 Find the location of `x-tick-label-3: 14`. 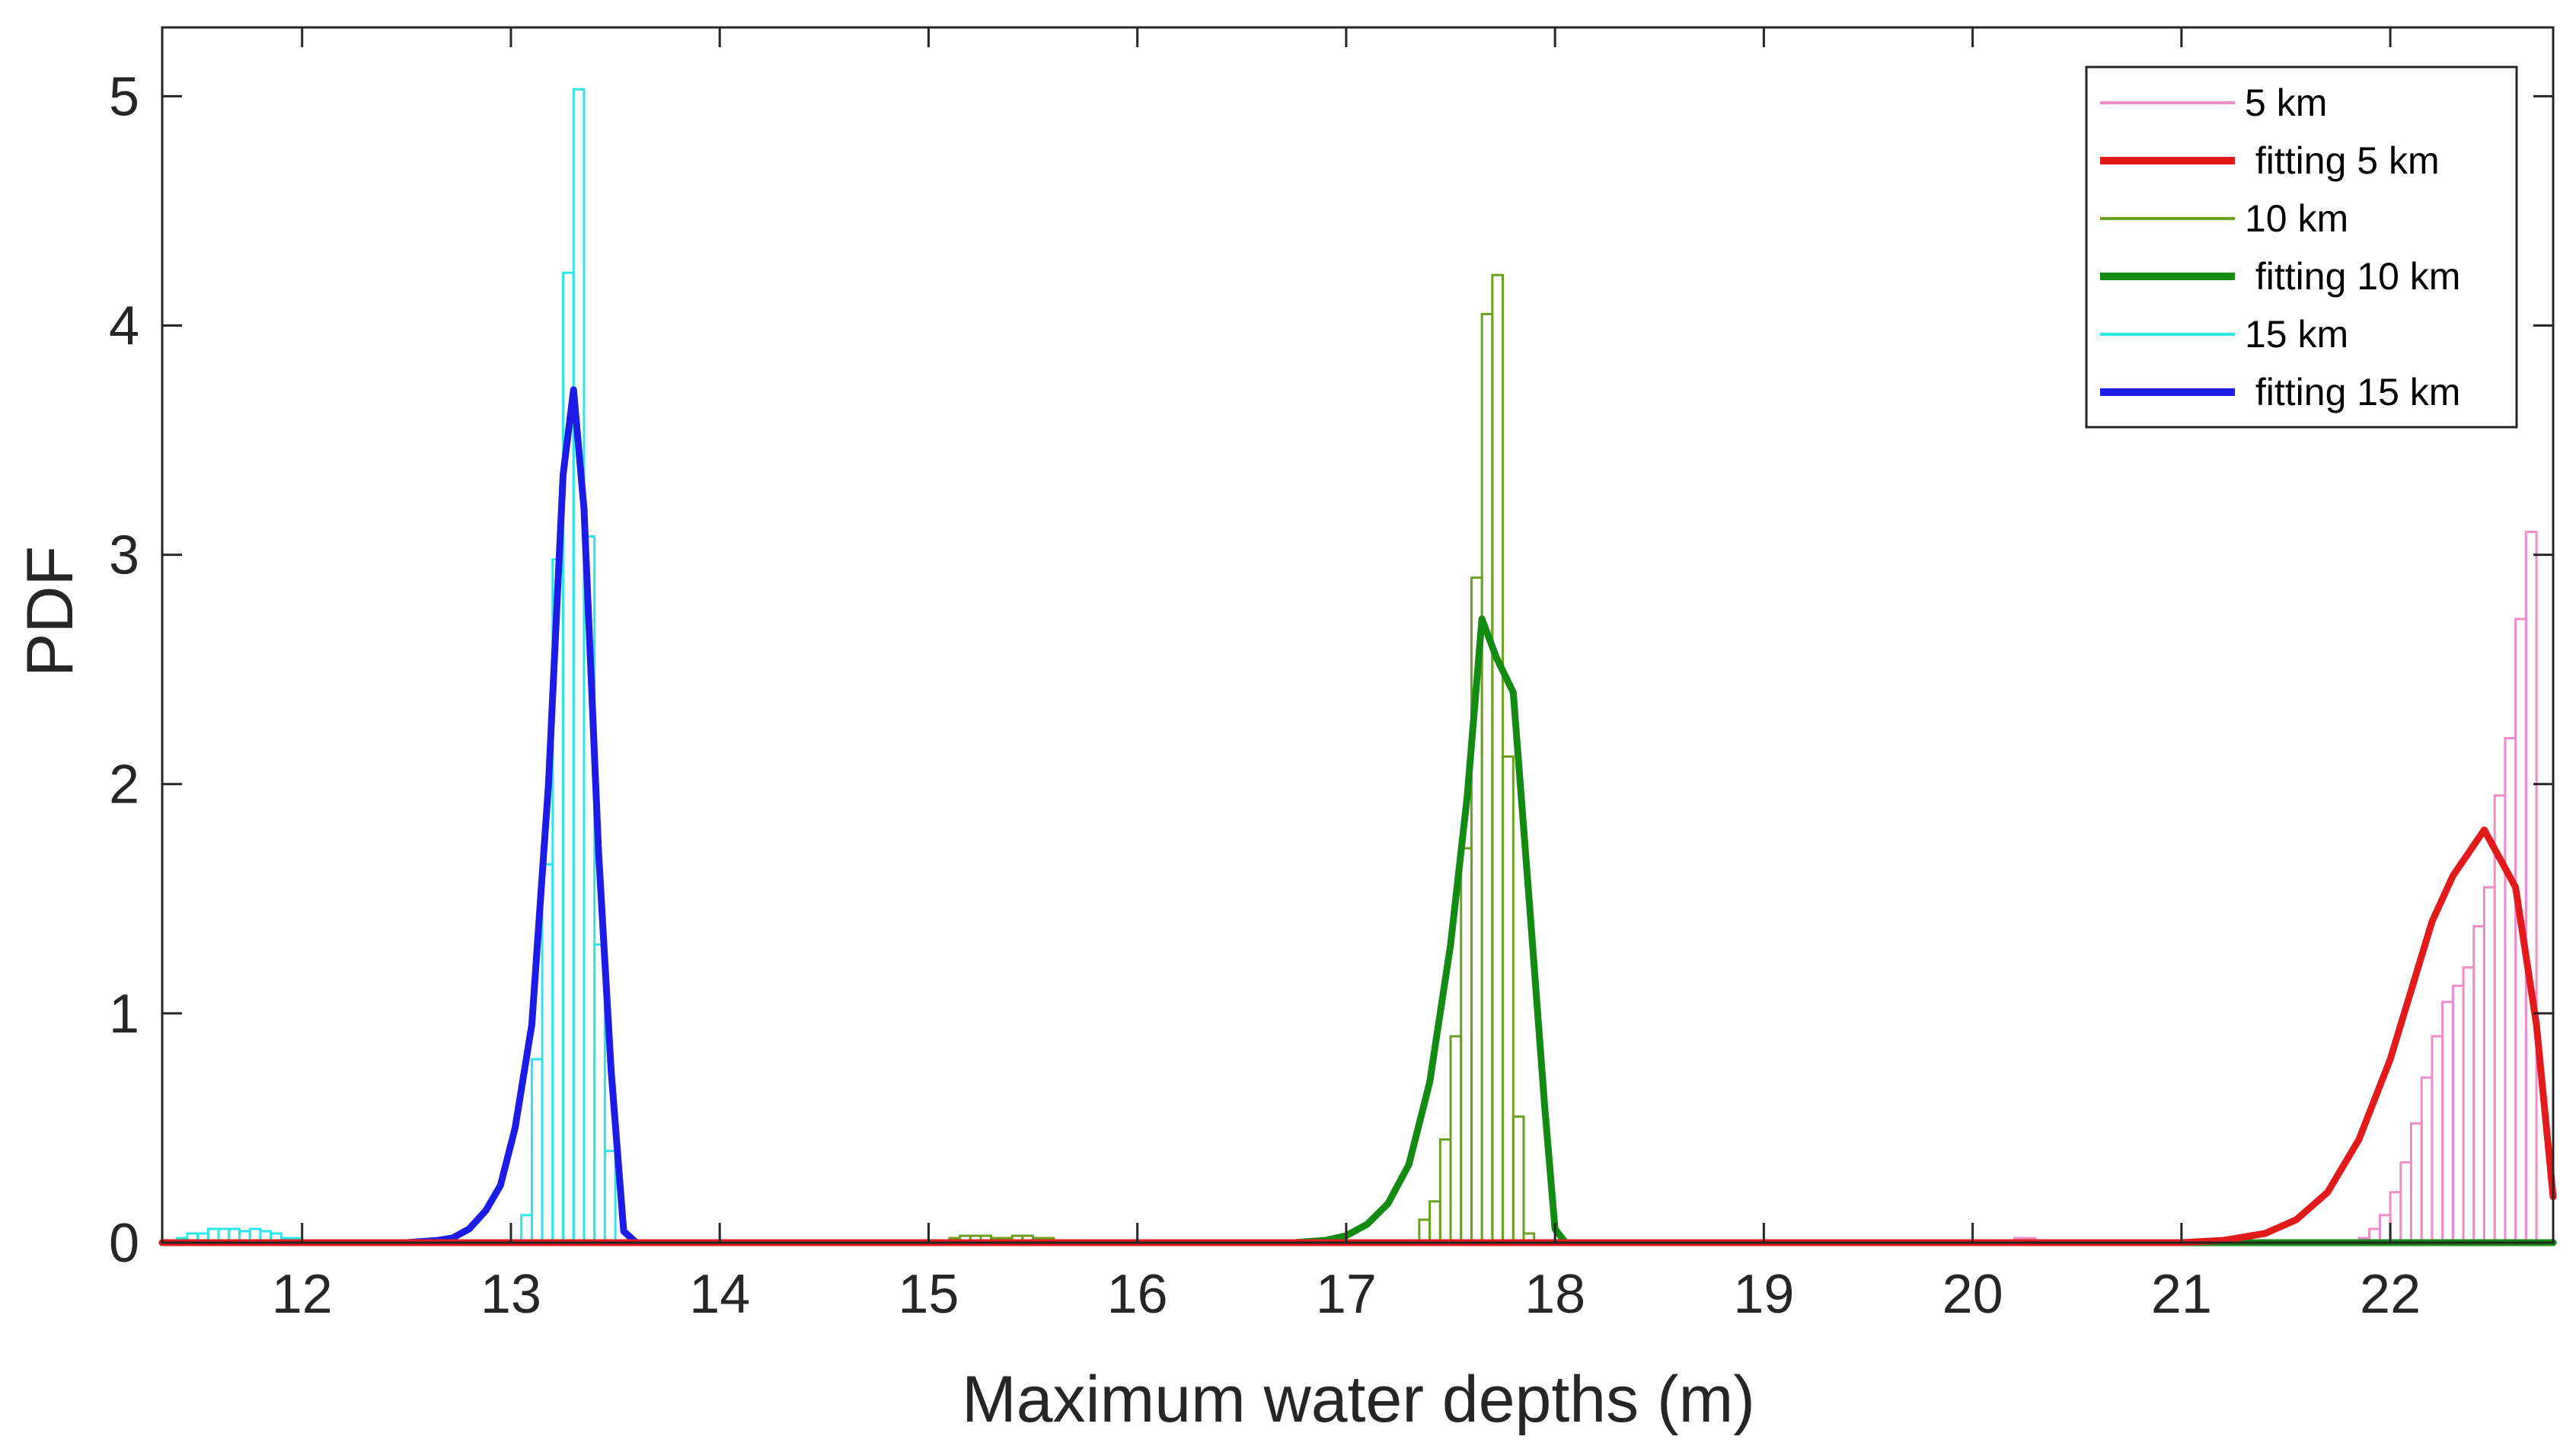

x-tick-label-3: 14 is located at coordinates (719, 1294).